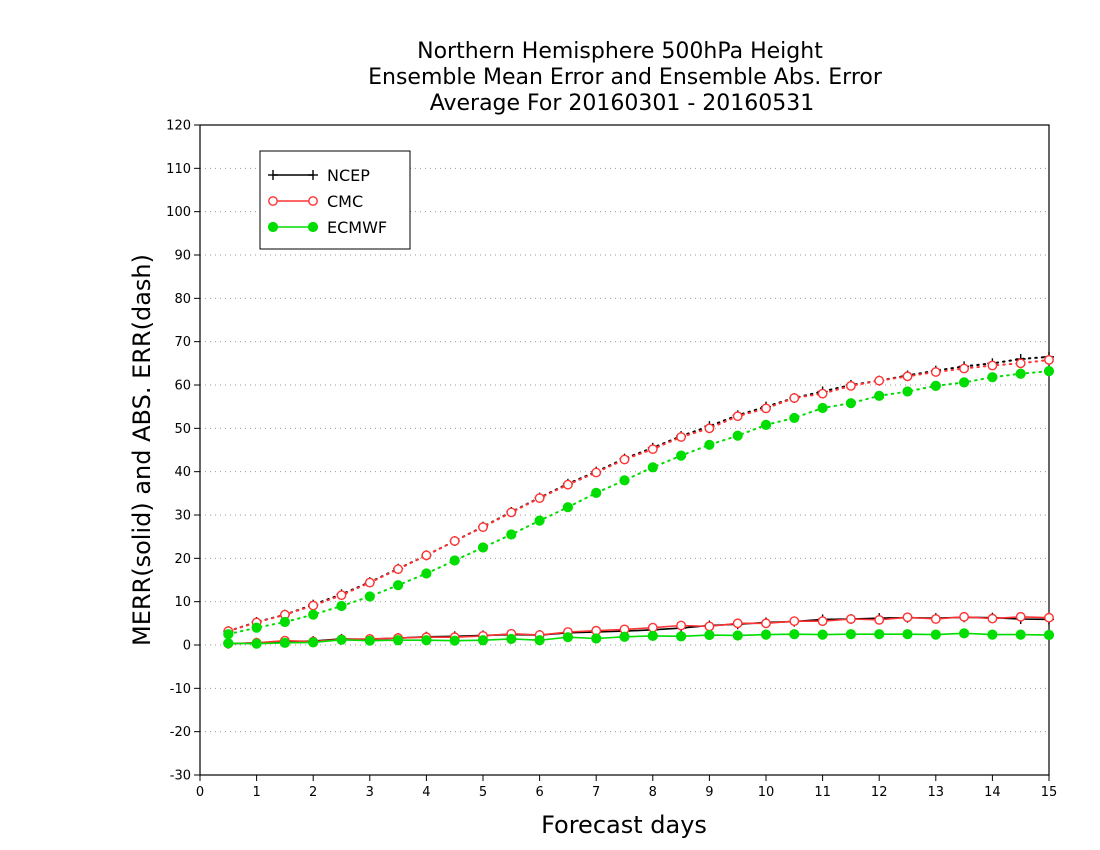  I want to click on y-tick-label: 50, so click(182, 429).